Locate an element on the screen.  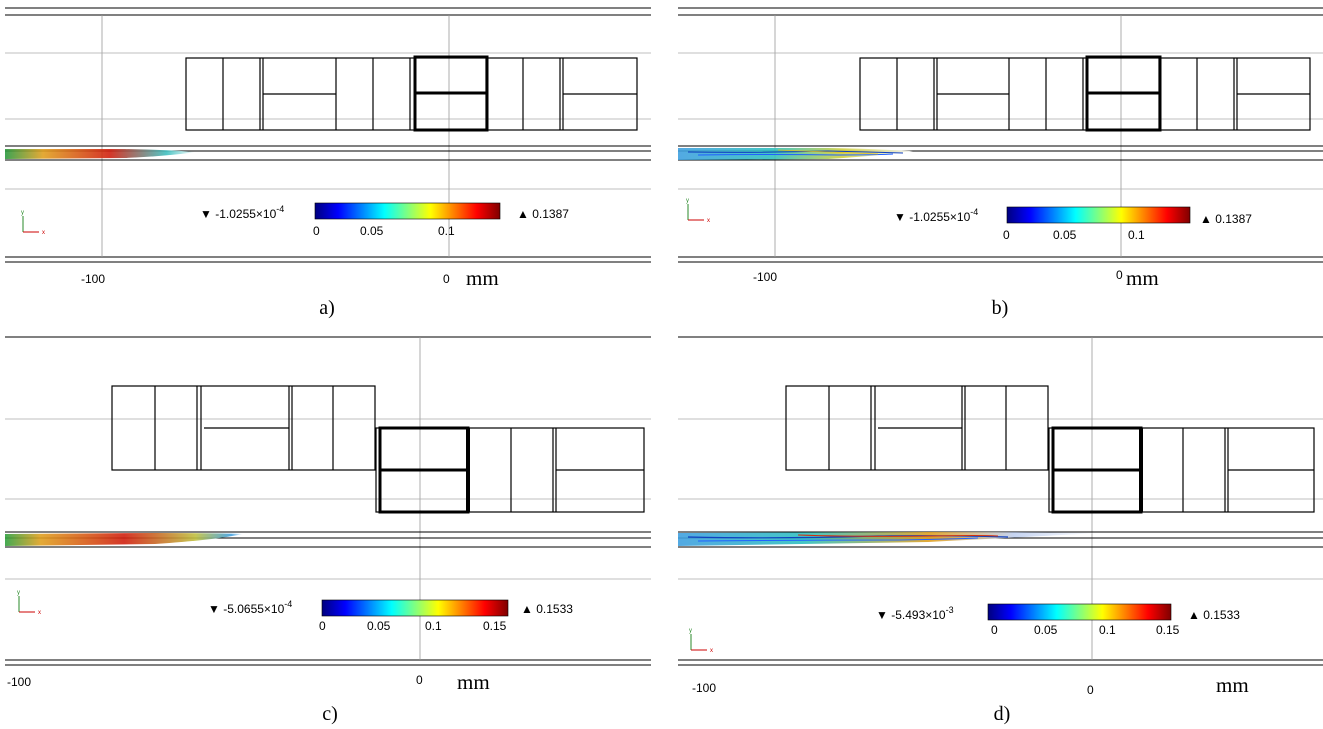
caption-b: b) is located at coordinates (1000, 308).